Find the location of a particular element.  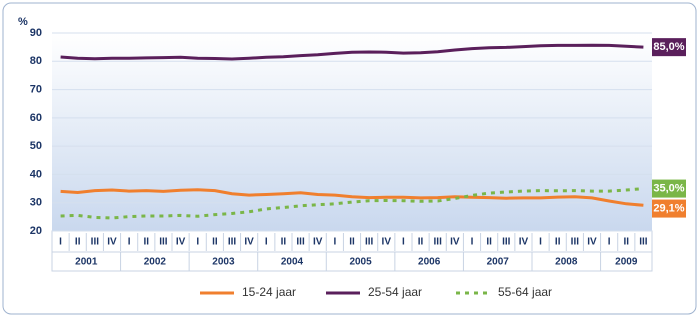

y-axis-label: % is located at coordinates (23, 22).